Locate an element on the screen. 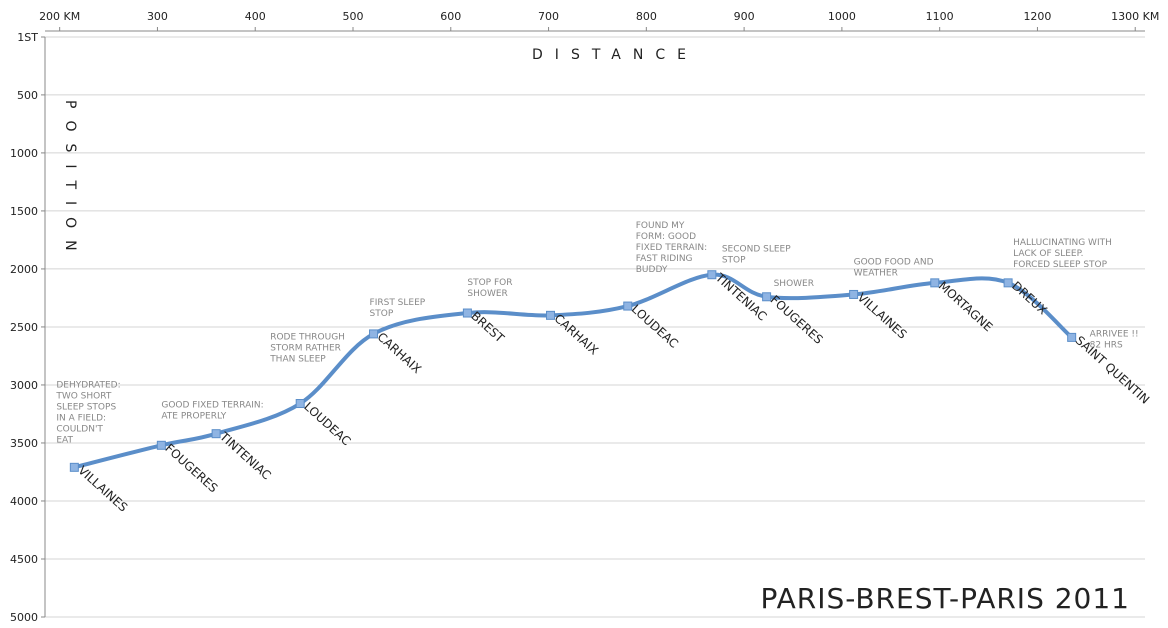 The width and height of the screenshot is (1168, 628). annotation: BUDDY is located at coordinates (652, 270).